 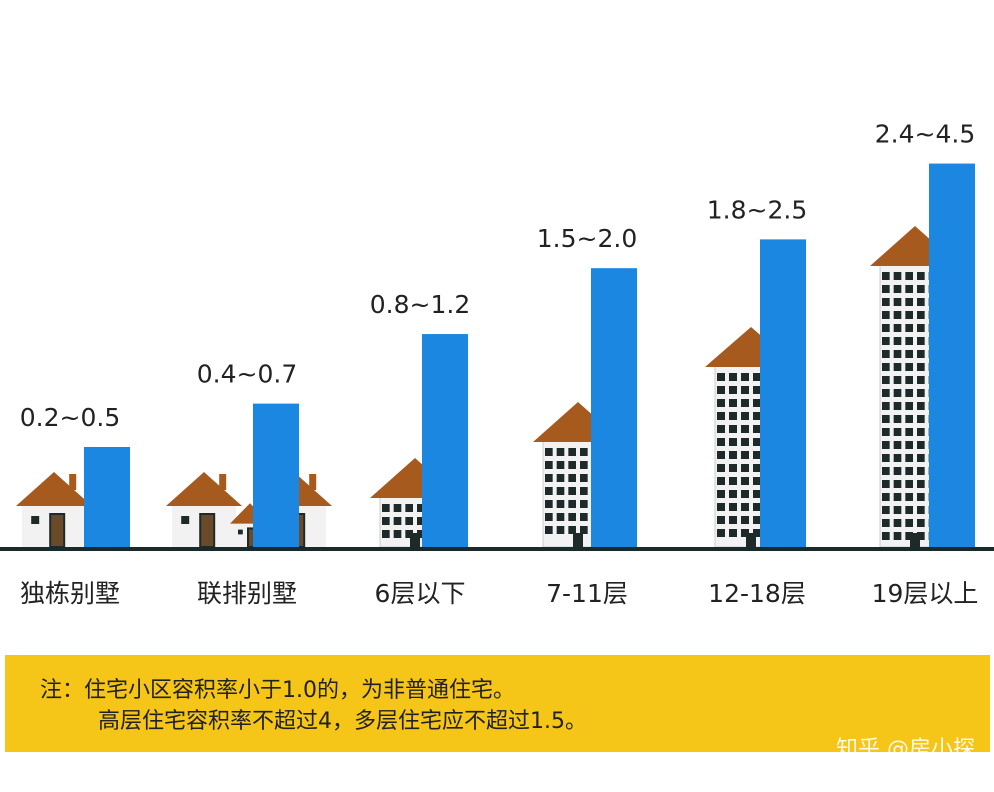 I want to click on x-tick-label: 7-11层, so click(x=587, y=593).